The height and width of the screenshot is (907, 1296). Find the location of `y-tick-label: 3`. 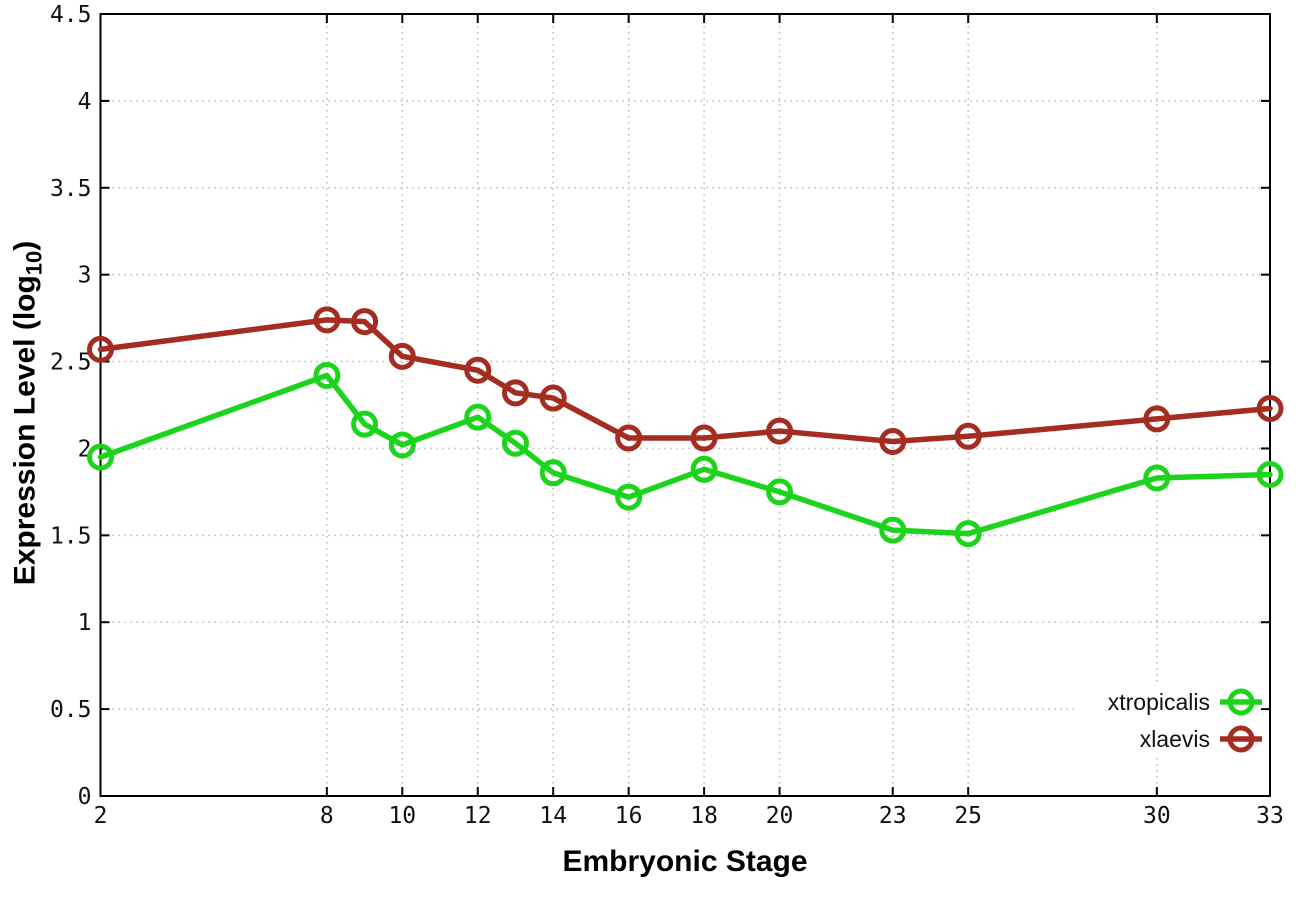

y-tick-label: 3 is located at coordinates (85, 276).